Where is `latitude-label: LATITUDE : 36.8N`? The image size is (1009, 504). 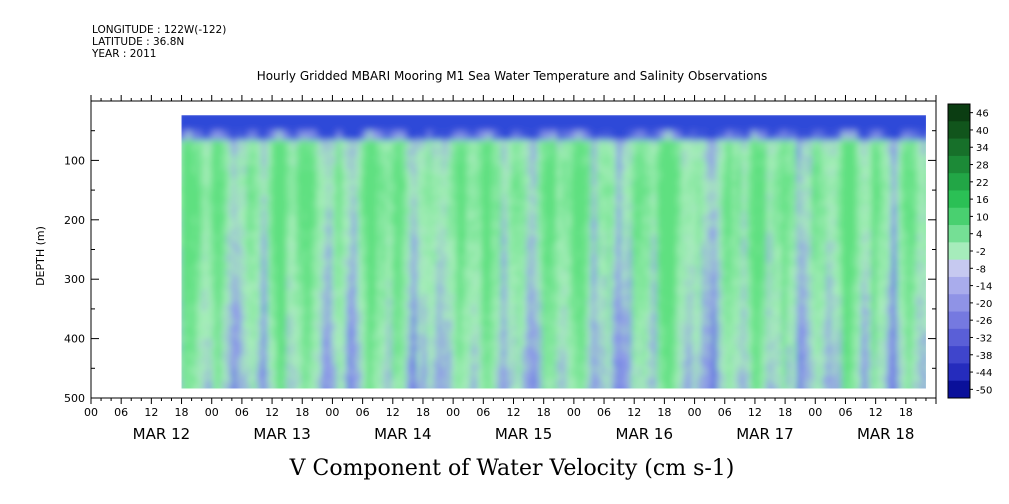 latitude-label: LATITUDE : 36.8N is located at coordinates (138, 42).